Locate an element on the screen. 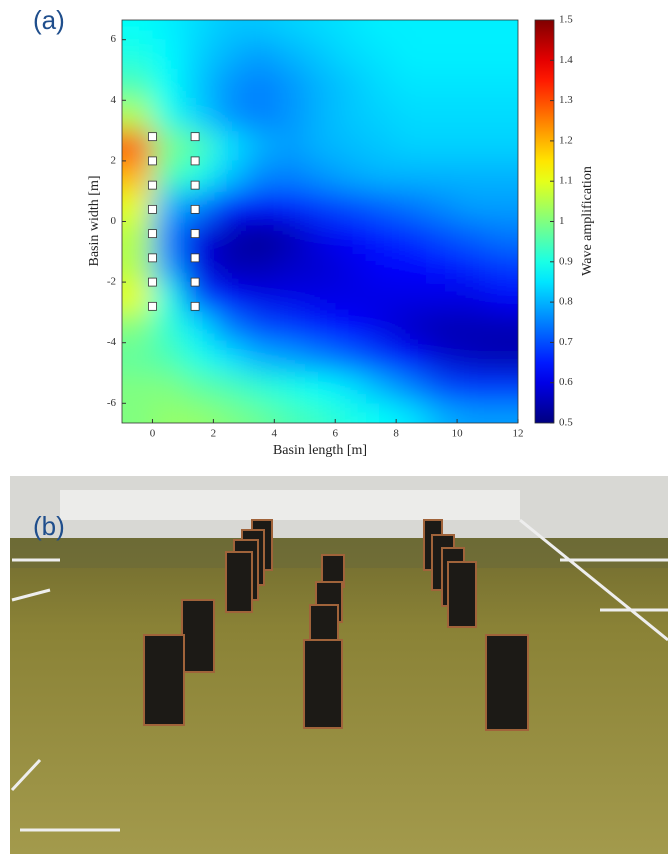 The width and height of the screenshot is (671, 859). devices-photo is located at coordinates (336, 625).